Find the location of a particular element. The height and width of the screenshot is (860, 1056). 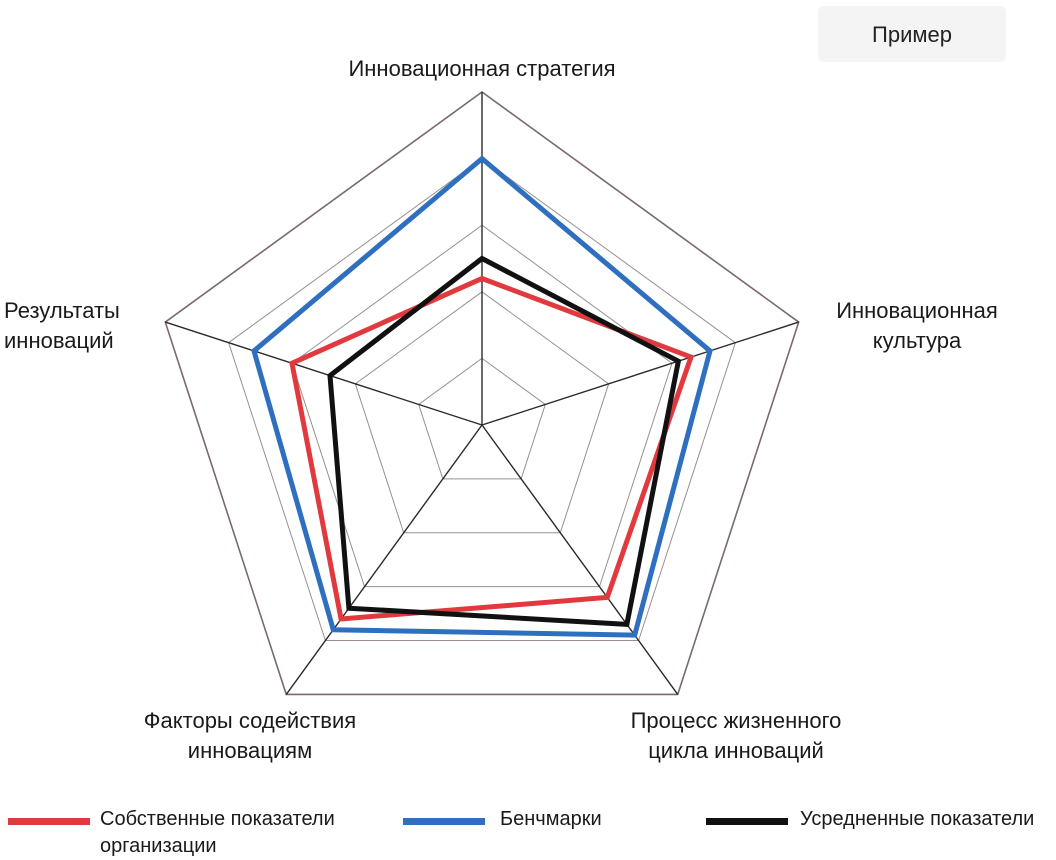

legend-swatch-benchmark is located at coordinates (444, 821).